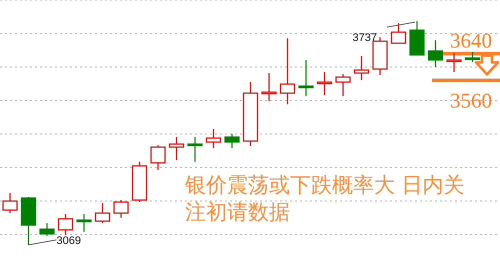 The height and width of the screenshot is (264, 500). What do you see at coordinates (364, 38) in the screenshot?
I see `annotation: 3737` at bounding box center [364, 38].